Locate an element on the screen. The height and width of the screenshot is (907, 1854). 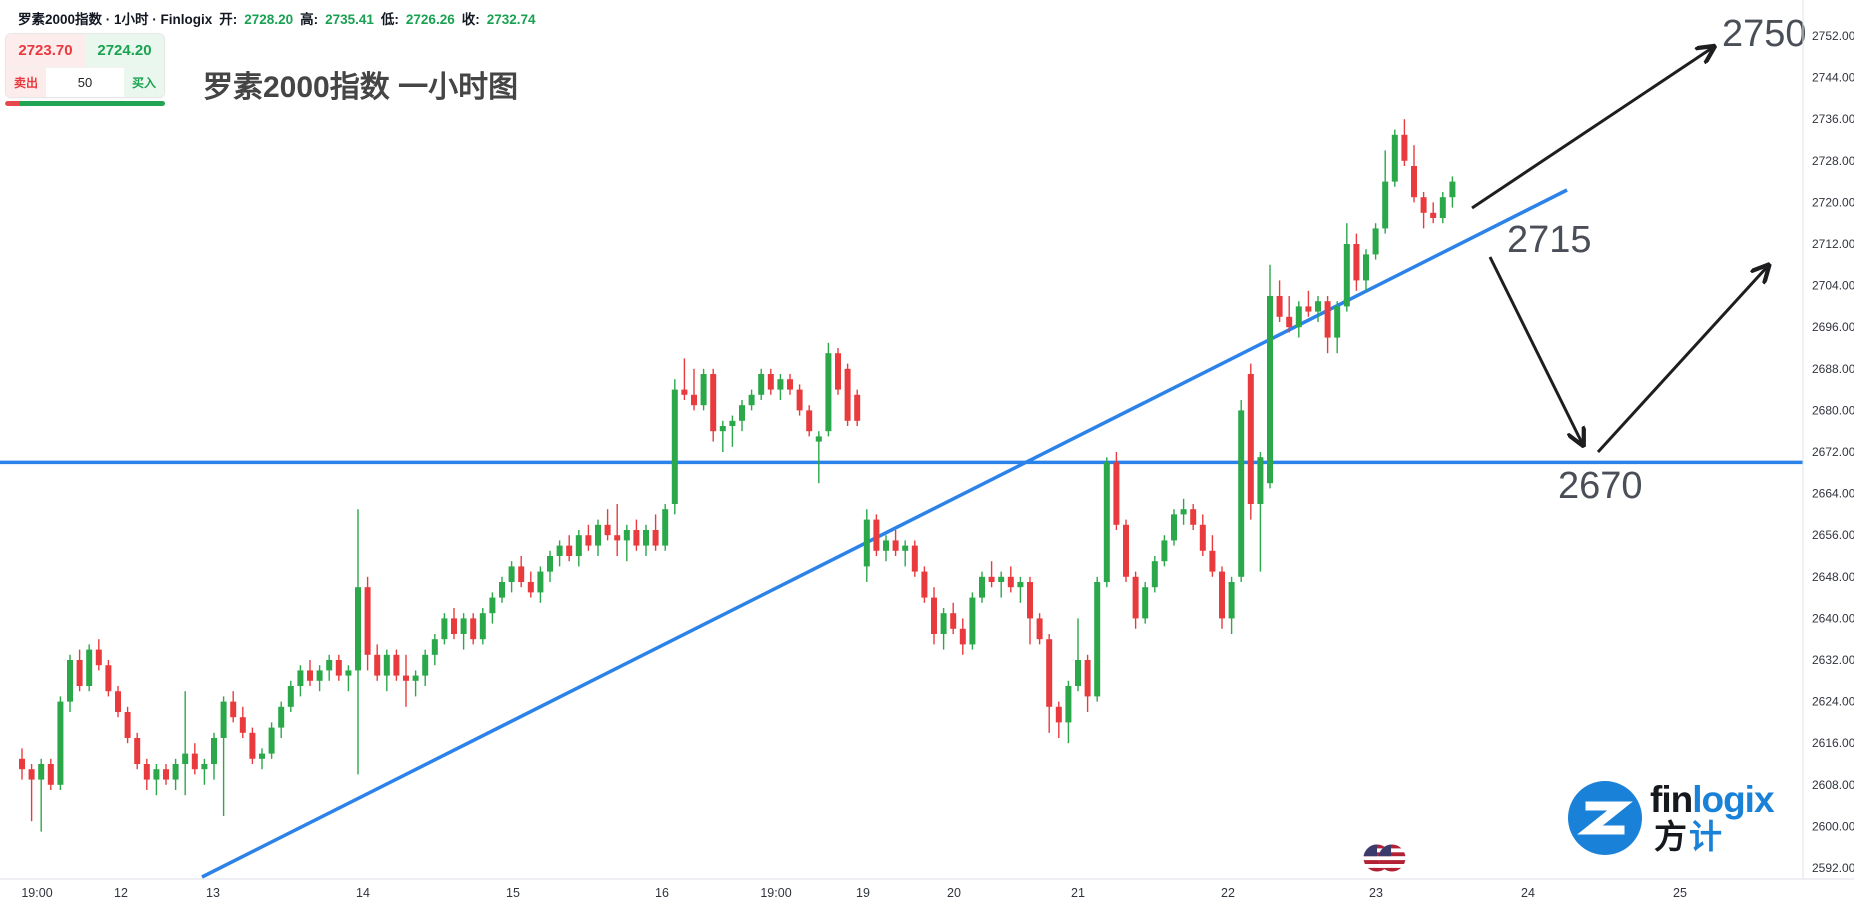
price-axis-label: 2736.00 is located at coordinates (1833, 119).